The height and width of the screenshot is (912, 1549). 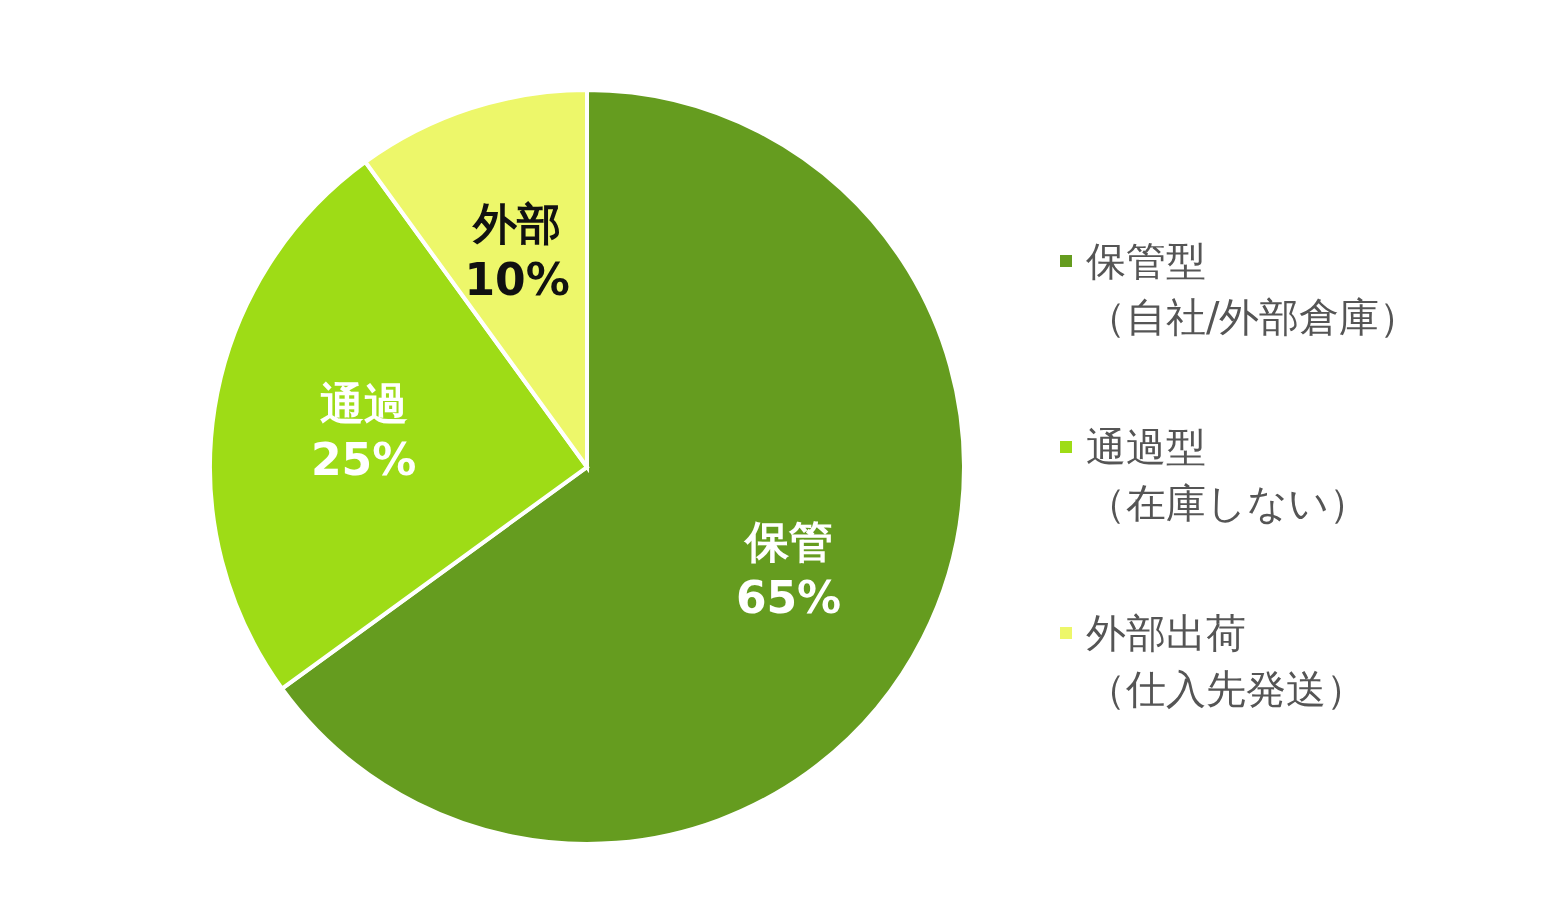 What do you see at coordinates (1253, 289) in the screenshot?
I see `legend-label: 保管型（自社/外部倉庫）` at bounding box center [1253, 289].